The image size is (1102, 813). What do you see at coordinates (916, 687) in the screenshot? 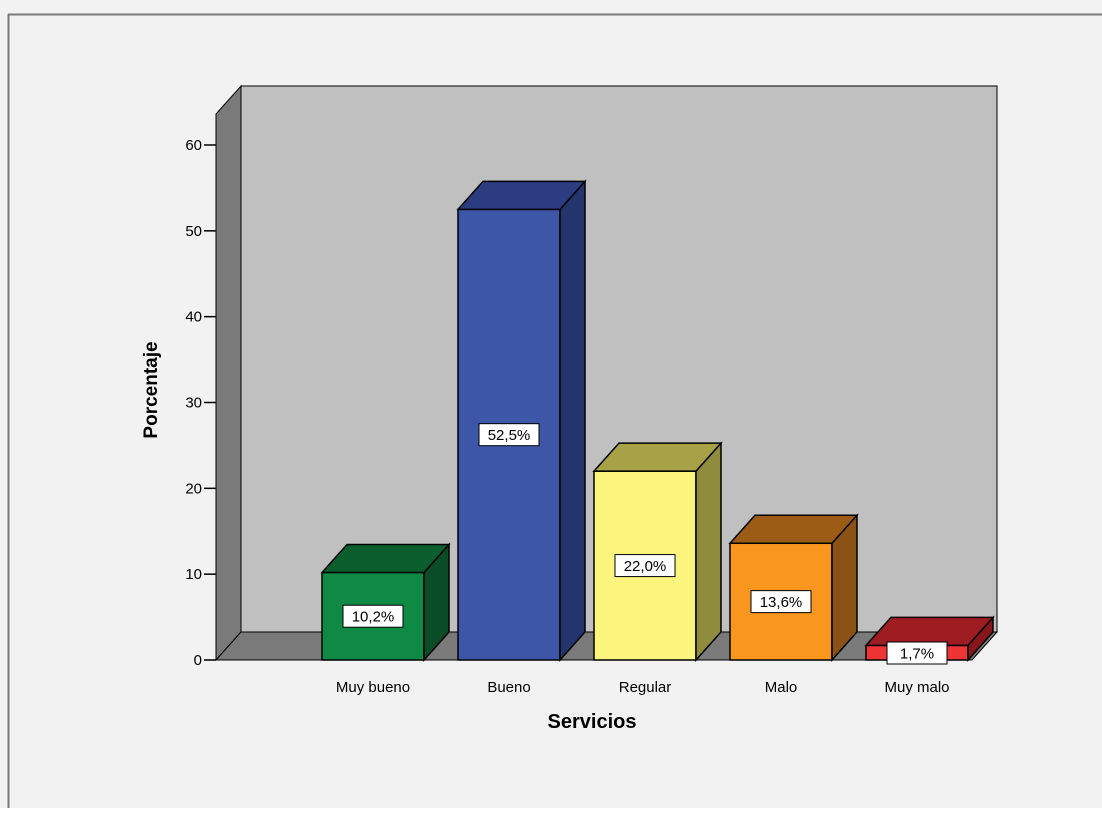
I see `x-tick-label: Muy malo` at bounding box center [916, 687].